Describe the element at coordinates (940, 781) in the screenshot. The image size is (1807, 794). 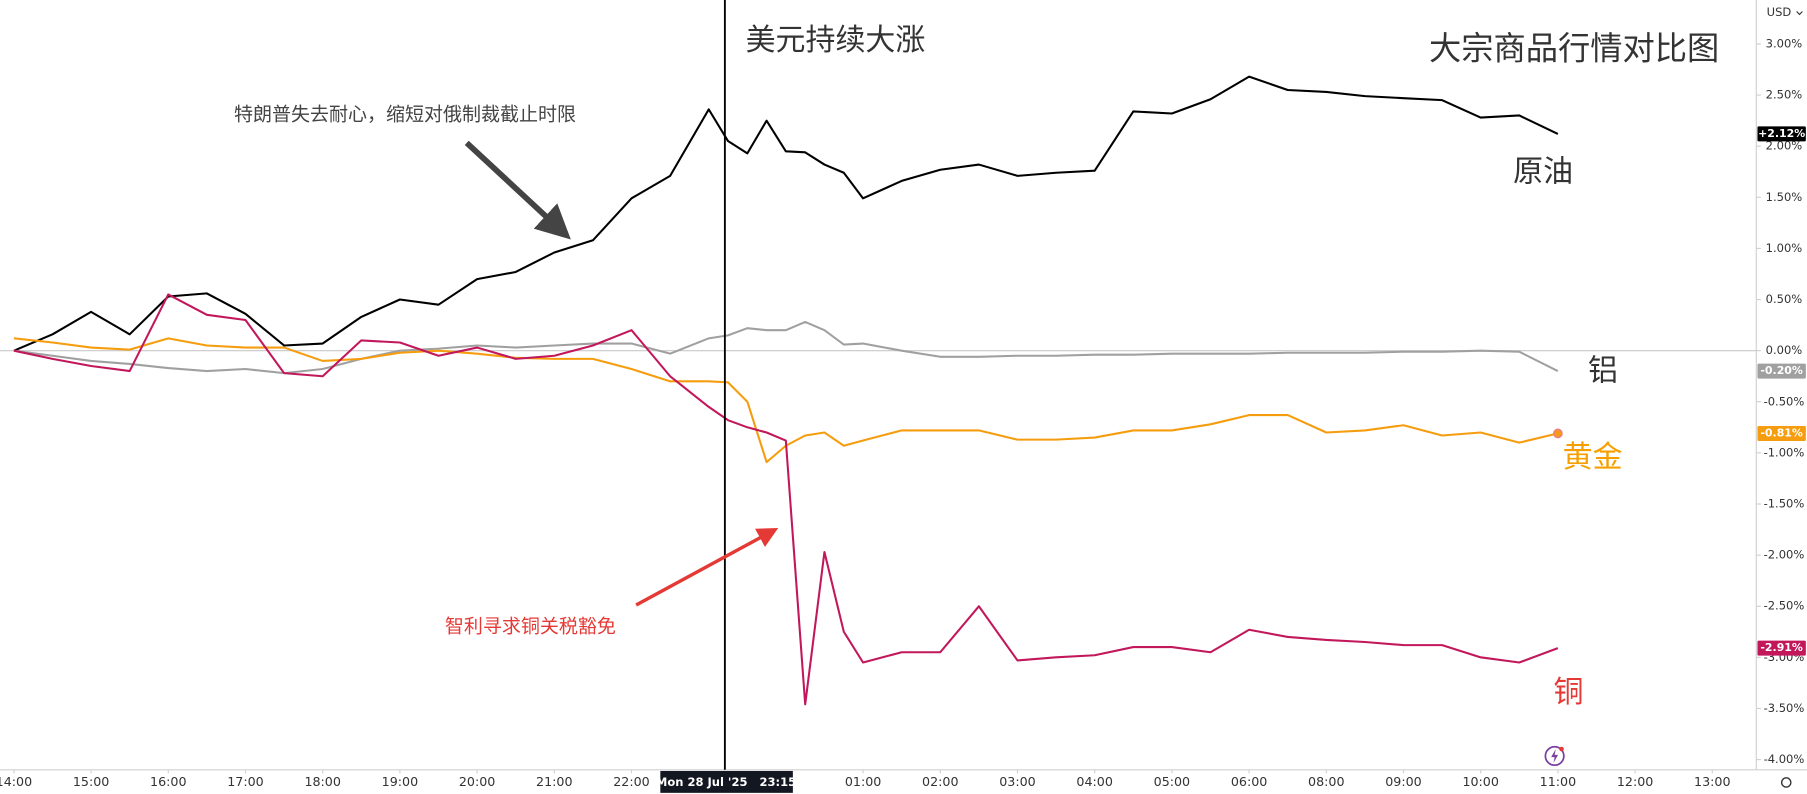
I see `x-tick-label: 02:00` at that location.